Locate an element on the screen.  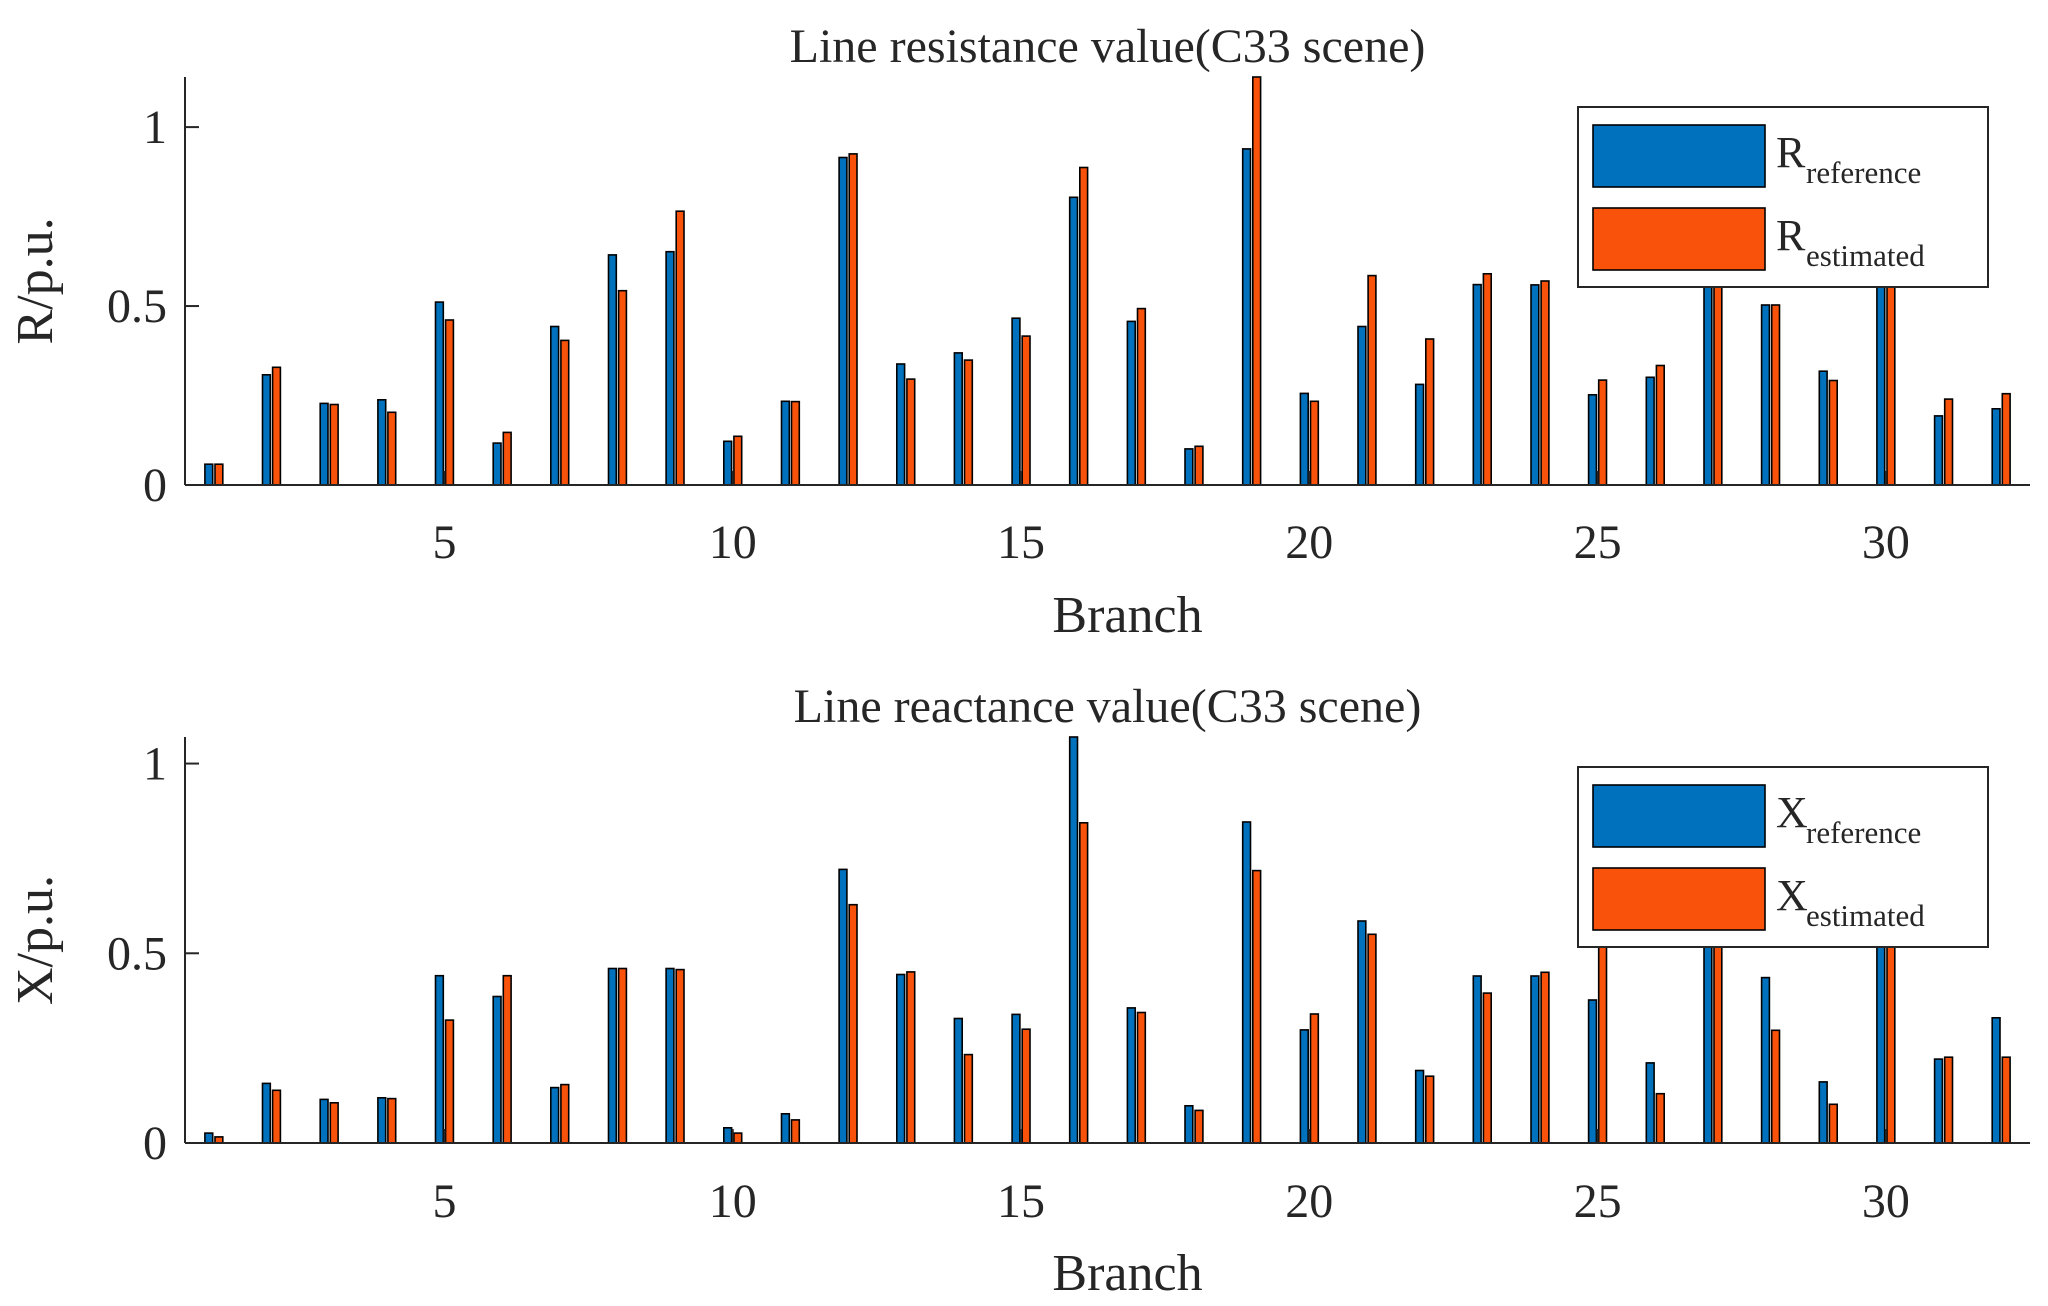
legend-label-main: X is located at coordinates (1792, 812).